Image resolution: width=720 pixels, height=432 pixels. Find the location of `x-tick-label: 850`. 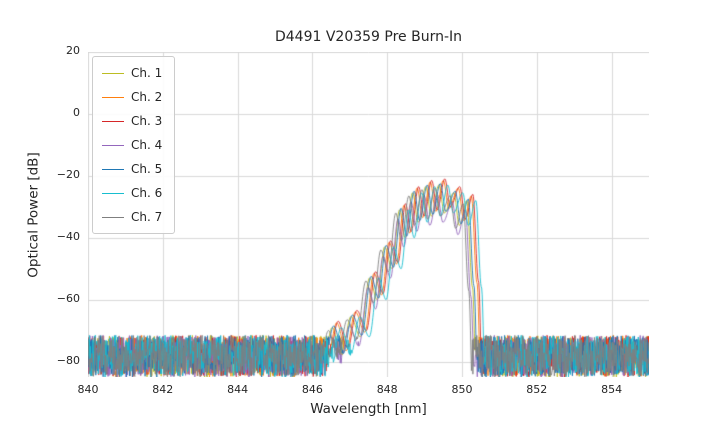

x-tick-label: 850 is located at coordinates (462, 389).